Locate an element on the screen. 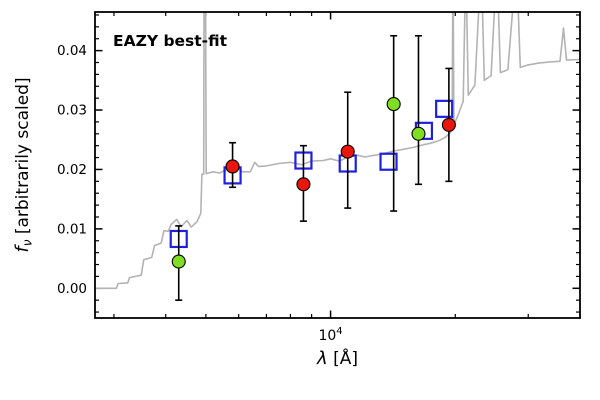  svg-text: 0.01 is located at coordinates (72, 229).